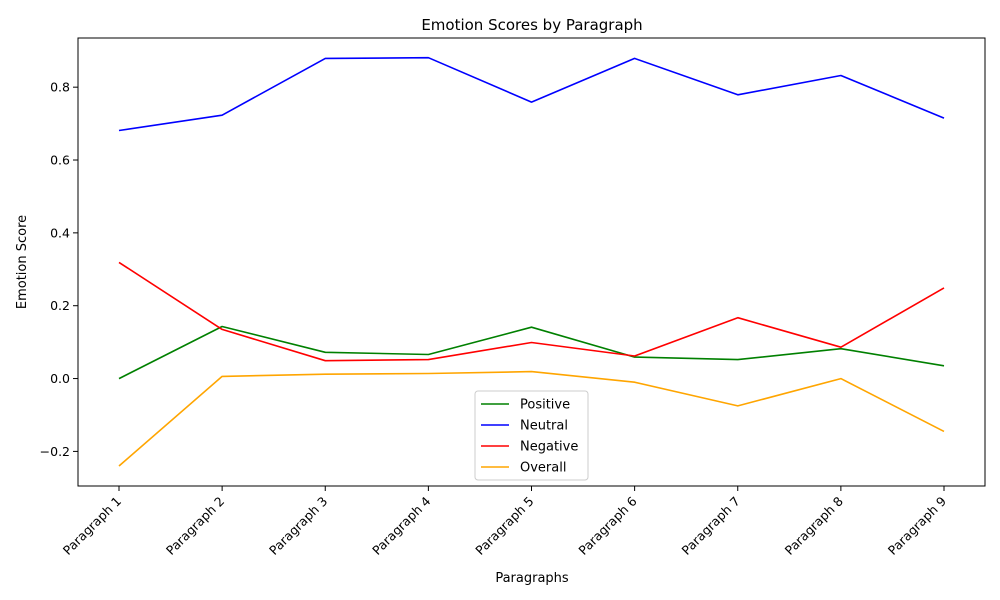 The height and width of the screenshot is (600, 1000). What do you see at coordinates (504, 526) in the screenshot?
I see `x-tick-label: Paragraph 5` at bounding box center [504, 526].